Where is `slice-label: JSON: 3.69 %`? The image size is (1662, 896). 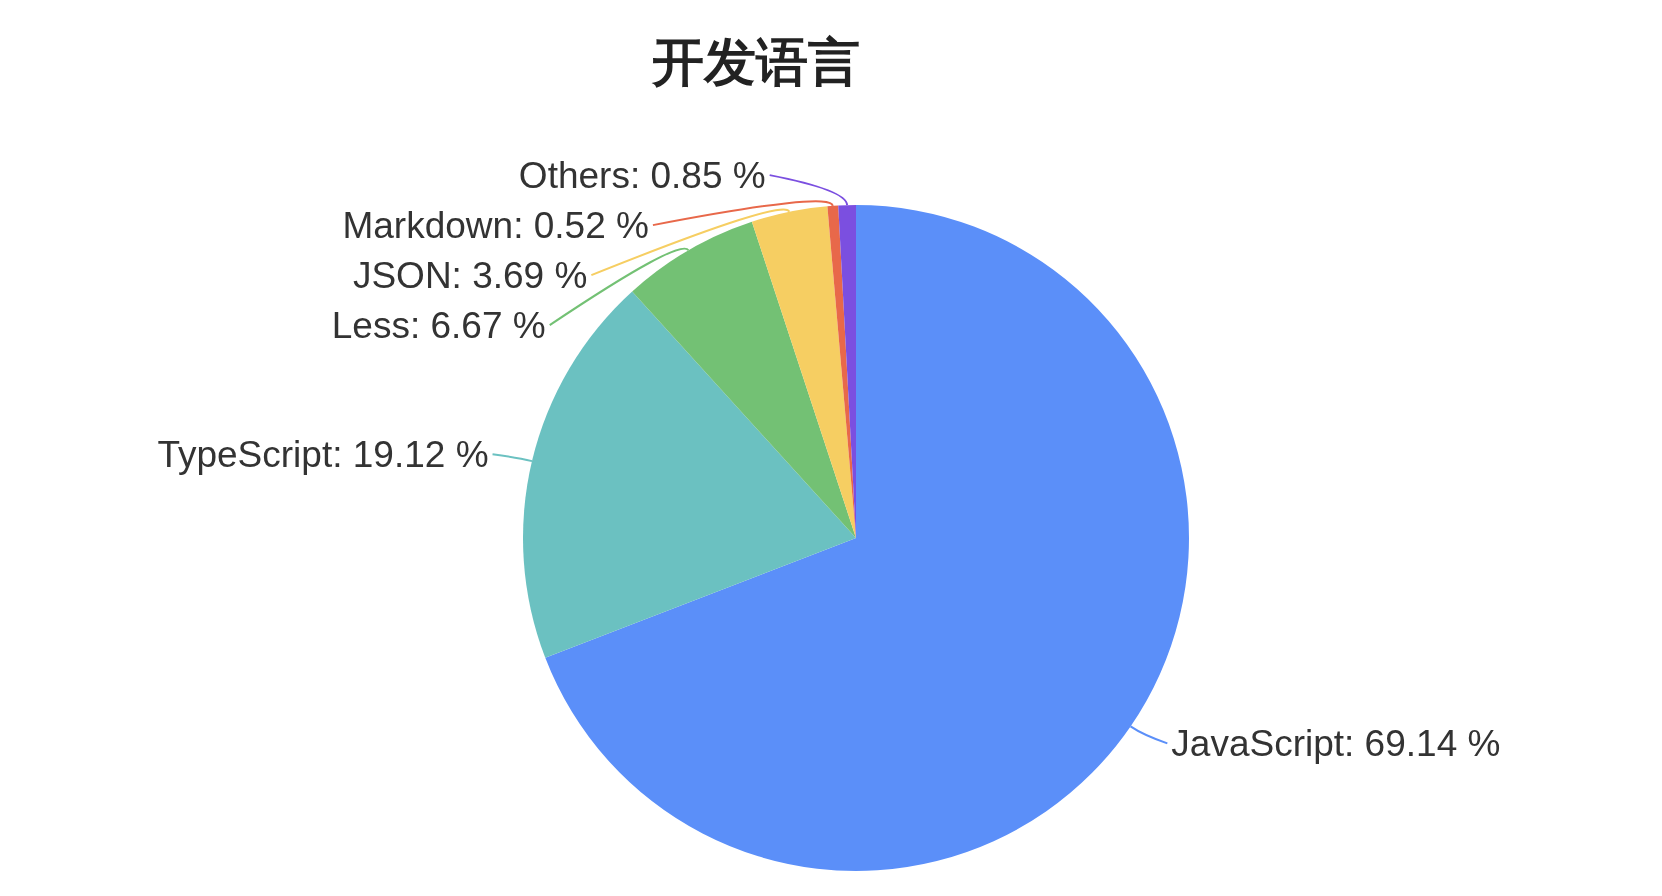
slice-label: JSON: 3.69 % is located at coordinates (470, 276).